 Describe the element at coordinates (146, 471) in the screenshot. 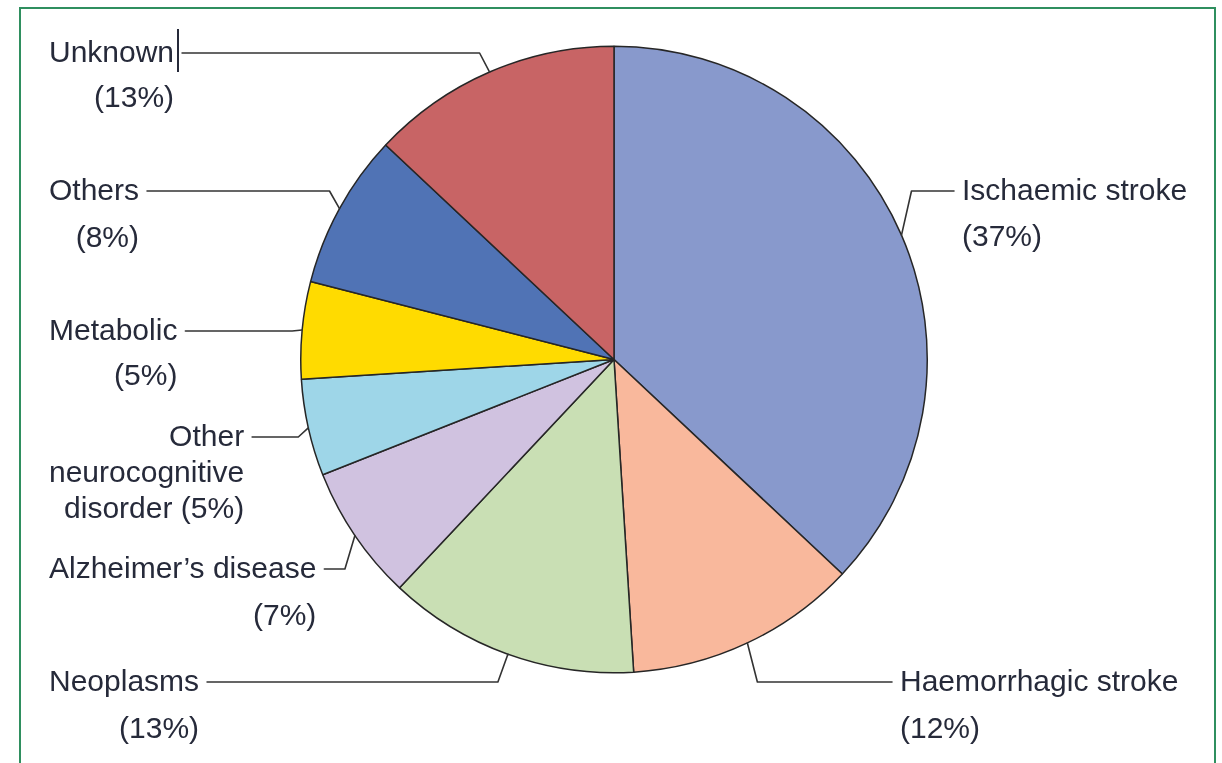

I see `slice-label: Other neurocognitive disorder (5%)` at that location.